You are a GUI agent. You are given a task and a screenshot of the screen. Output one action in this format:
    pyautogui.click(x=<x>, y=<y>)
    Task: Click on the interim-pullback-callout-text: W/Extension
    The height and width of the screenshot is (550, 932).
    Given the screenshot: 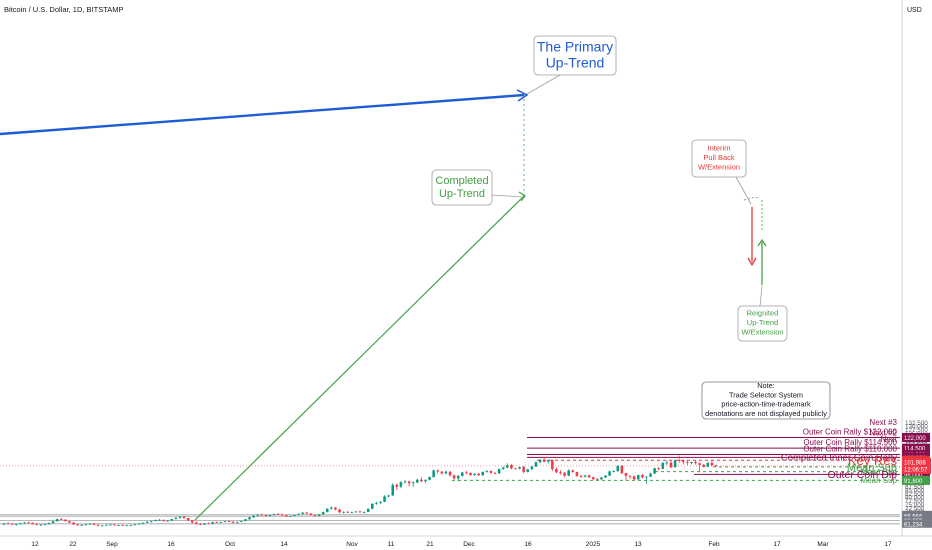 What is the action you would take?
    pyautogui.click(x=719, y=167)
    